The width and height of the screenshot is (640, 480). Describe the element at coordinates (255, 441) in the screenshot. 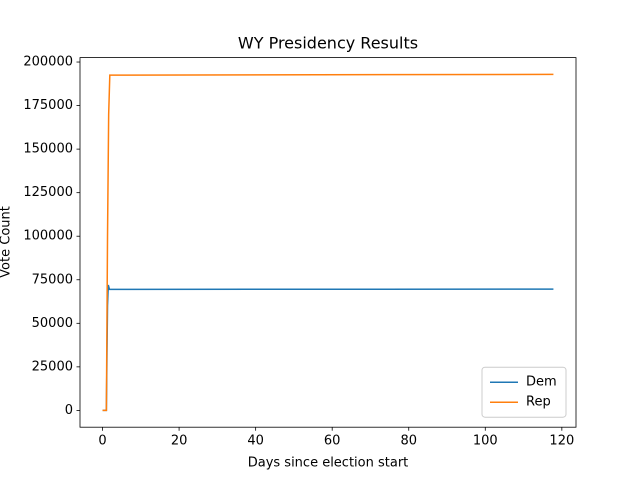

I see `x-tick-label: 40` at that location.